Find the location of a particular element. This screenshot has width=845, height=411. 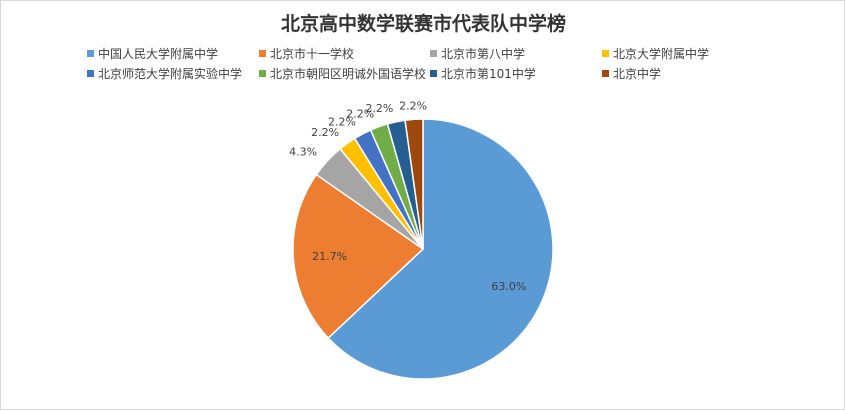

data-label-7: 2.2% is located at coordinates (379, 108).